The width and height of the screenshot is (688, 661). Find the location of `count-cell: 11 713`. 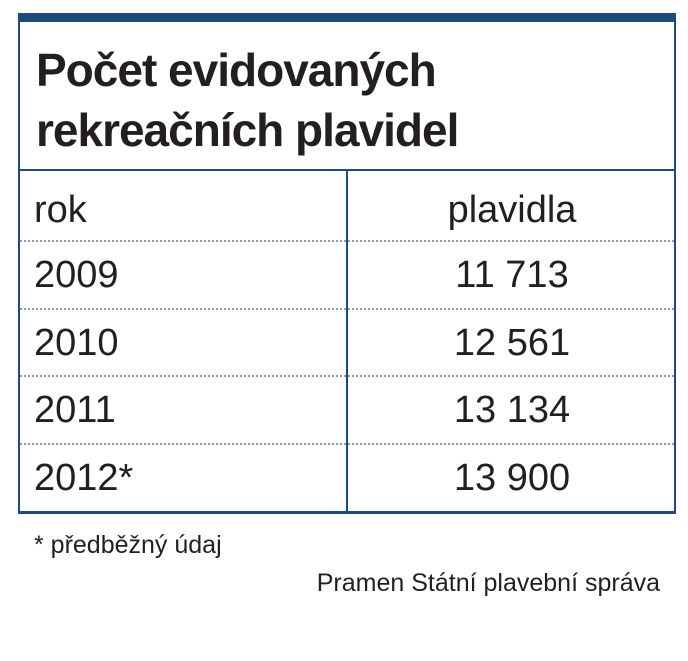

count-cell: 11 713 is located at coordinates (512, 275).